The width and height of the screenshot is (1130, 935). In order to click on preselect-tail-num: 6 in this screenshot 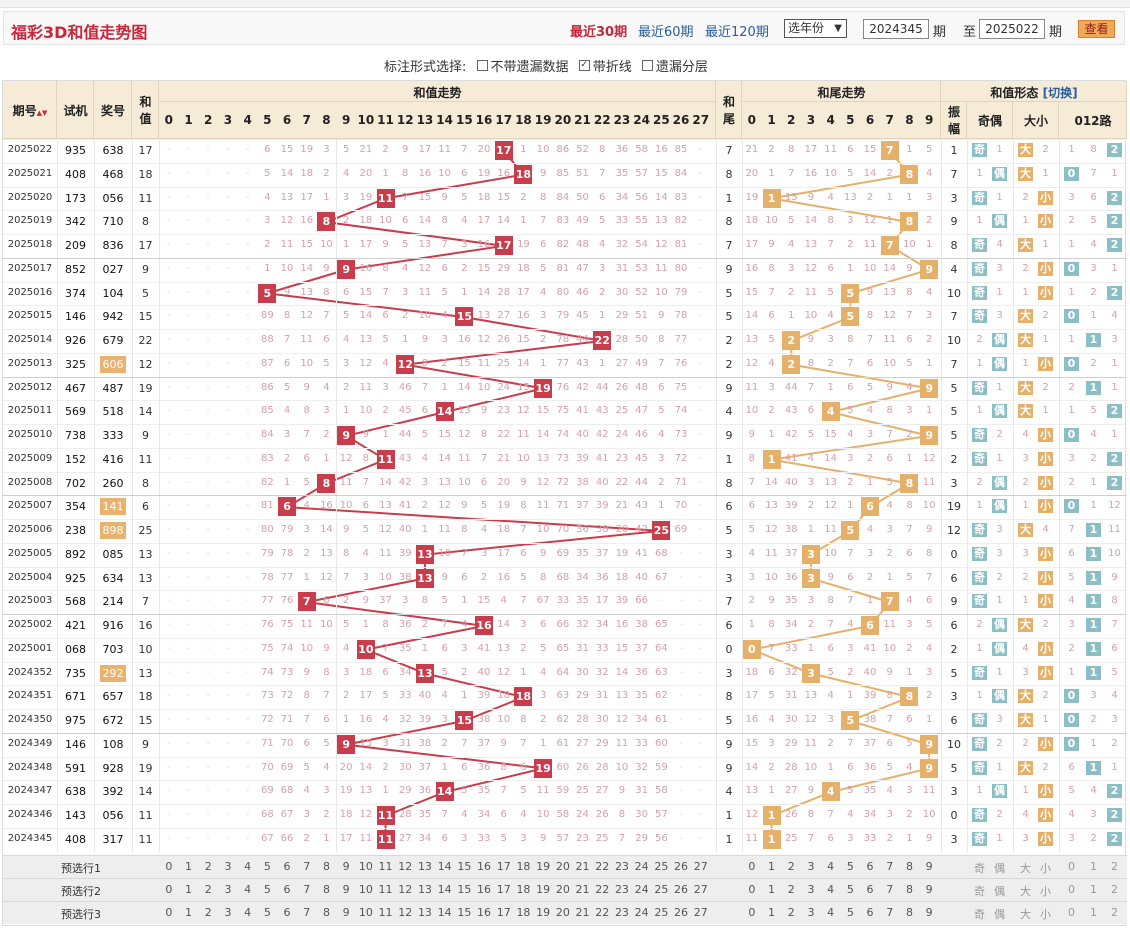, I will do `click(870, 912)`.